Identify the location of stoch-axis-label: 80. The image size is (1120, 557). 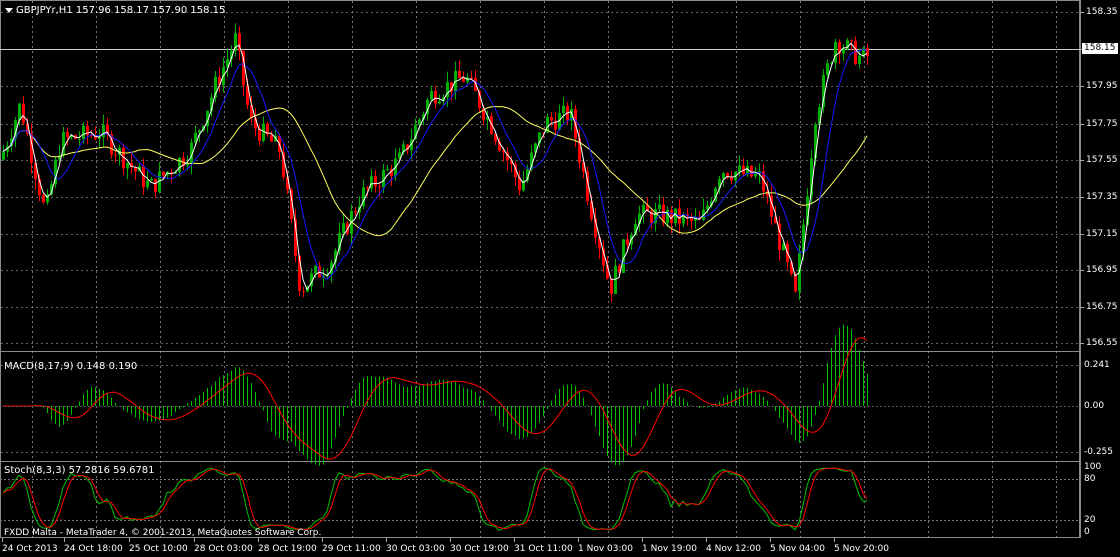
(1090, 479).